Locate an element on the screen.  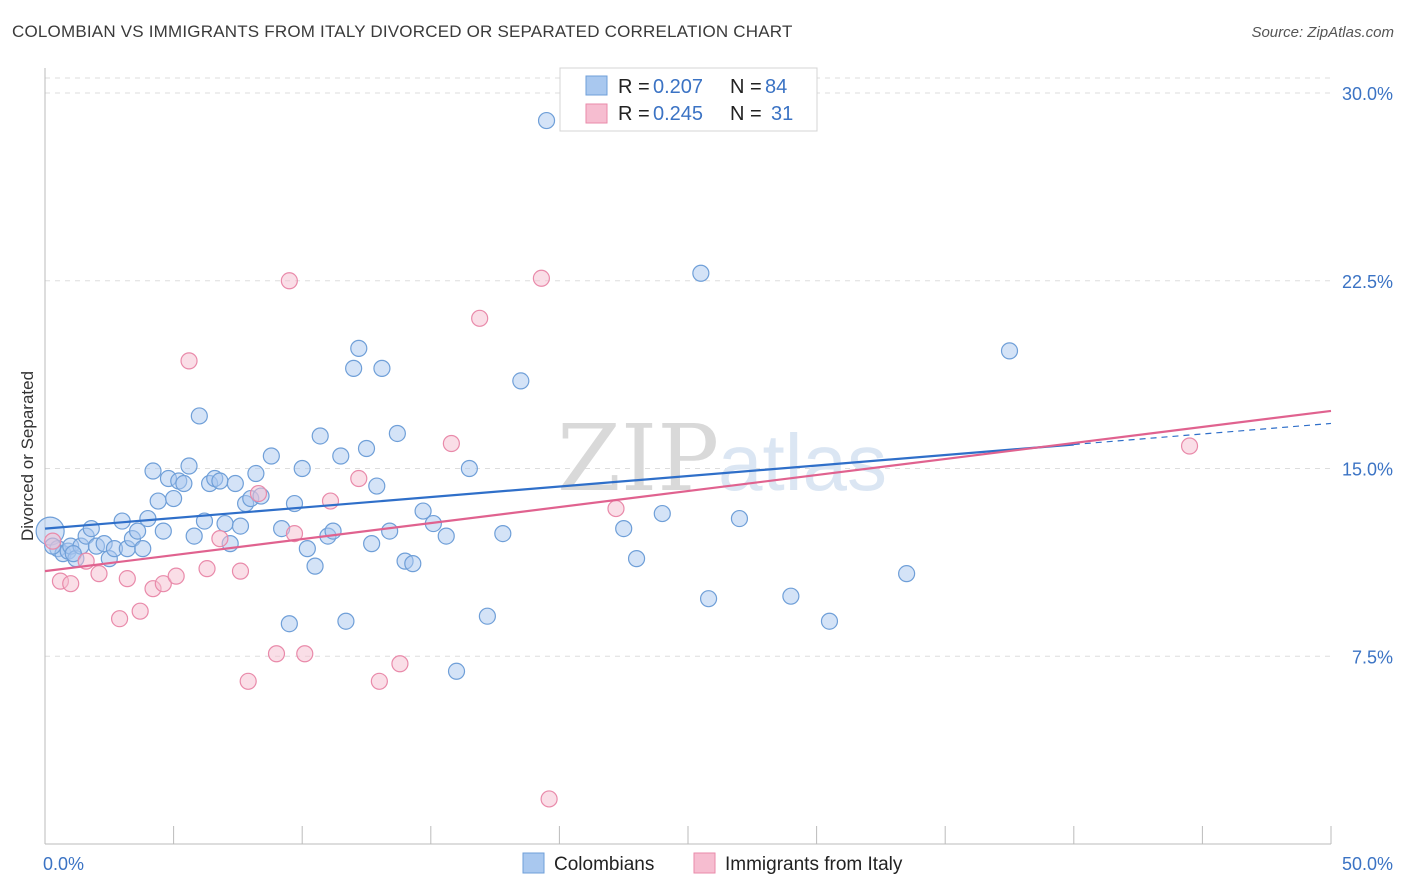
legend-n-label-2: N = is located at coordinates (746, 114).